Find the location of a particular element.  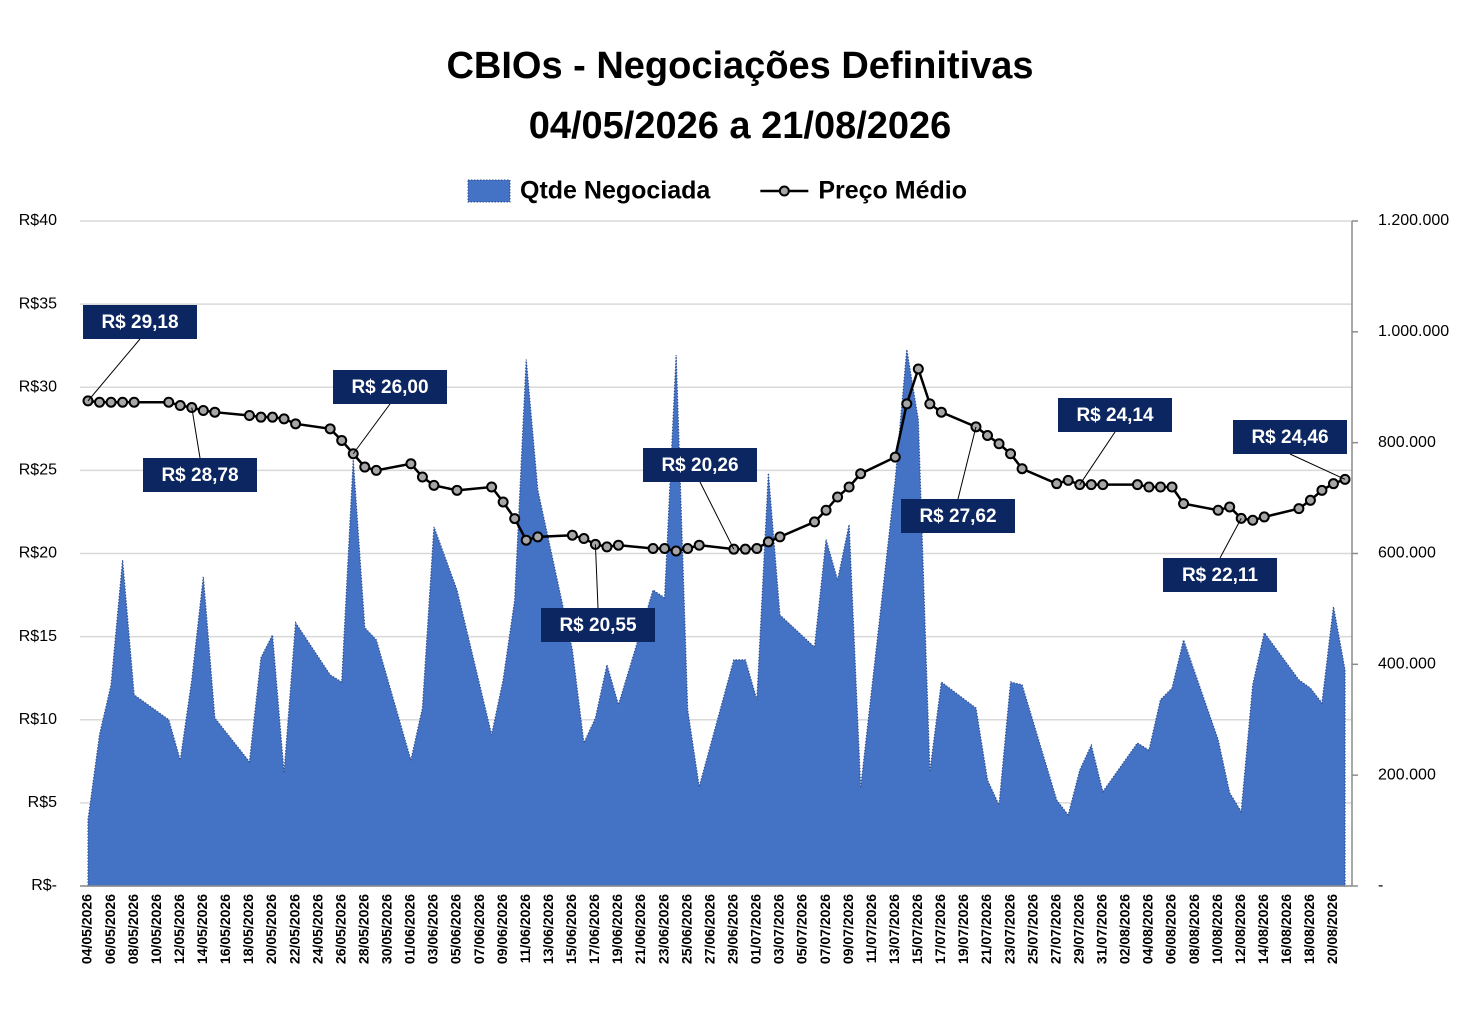

x-tick-label: 05/06/2026 is located at coordinates (456, 929).